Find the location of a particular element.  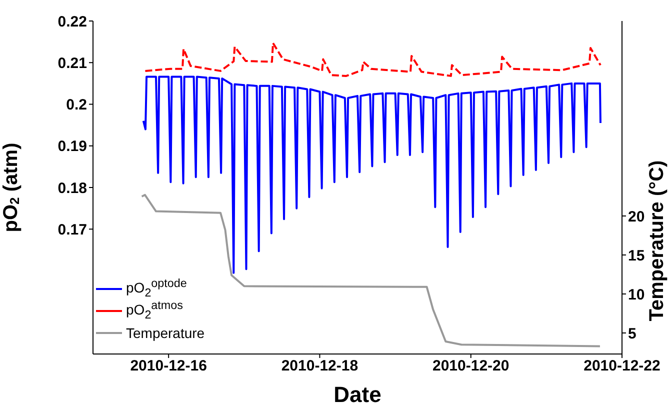

y-tick-label: 0.22 is located at coordinates (72, 21).